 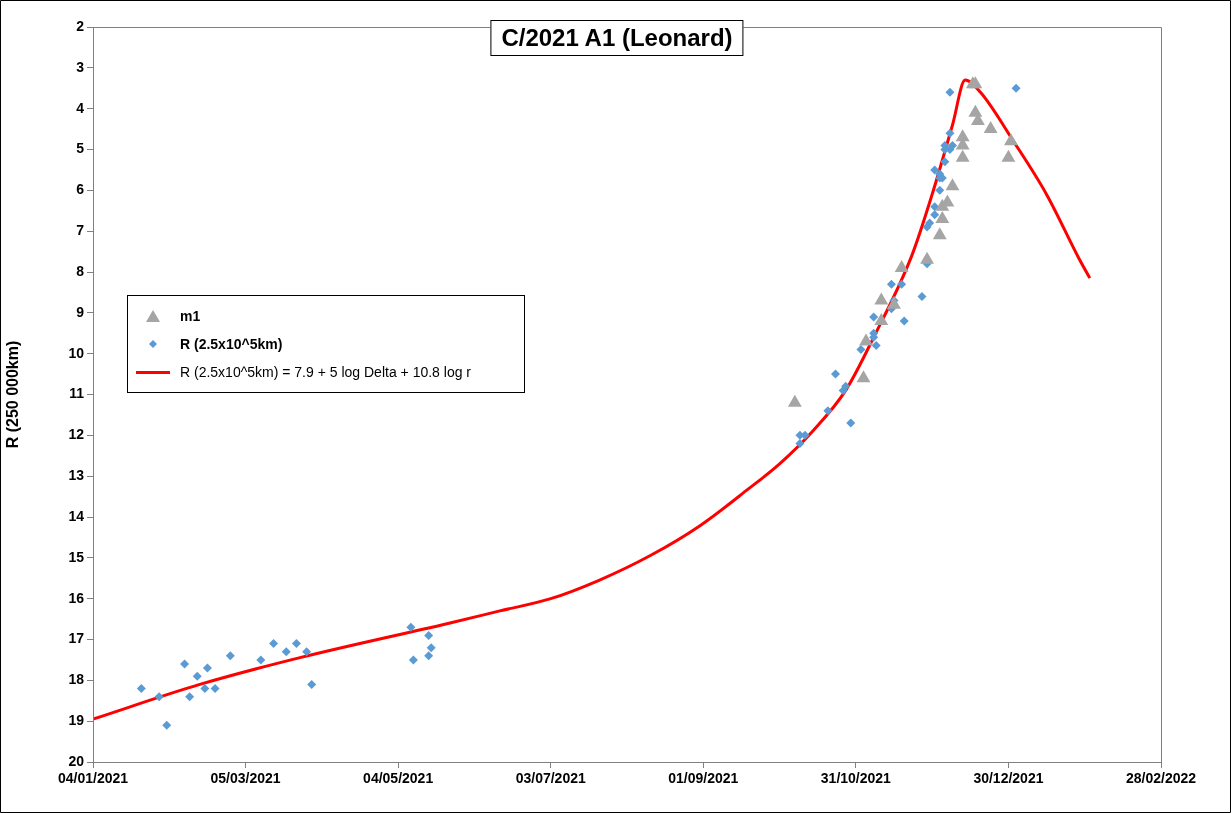 What do you see at coordinates (550, 778) in the screenshot?
I see `x-tick-label: 03/07/2021` at bounding box center [550, 778].